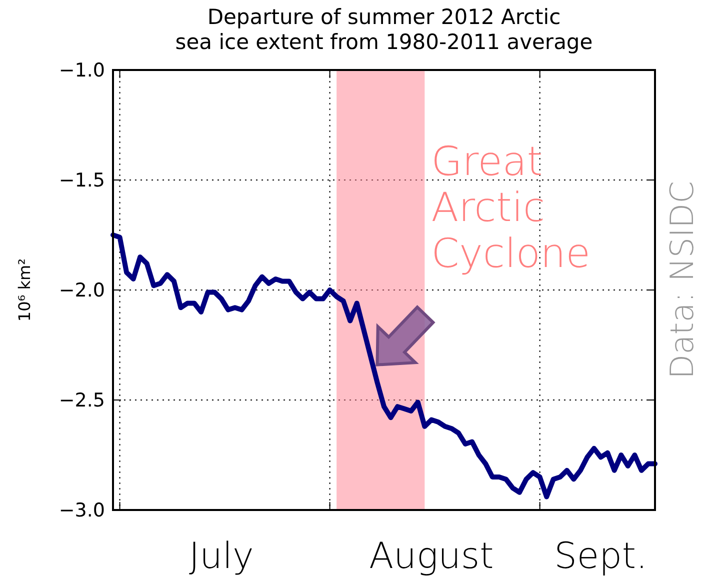 The image size is (707, 588). Describe the element at coordinates (24, 290) in the screenshot. I see `y-axis-title: 10⁶ km²` at that location.